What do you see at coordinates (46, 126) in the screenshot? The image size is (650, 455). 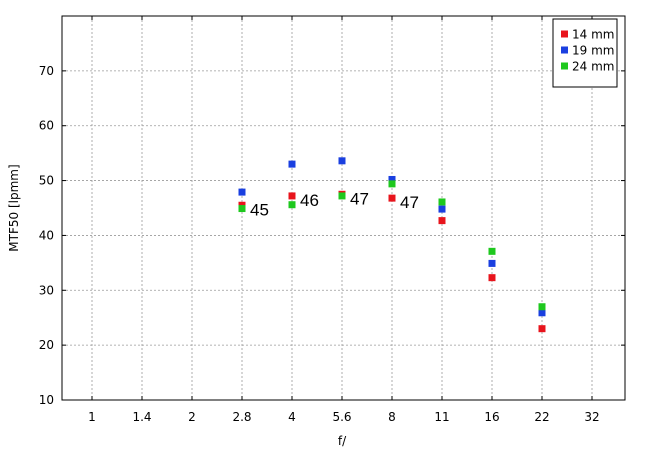 I see `y-tick-label: 60` at bounding box center [46, 126].